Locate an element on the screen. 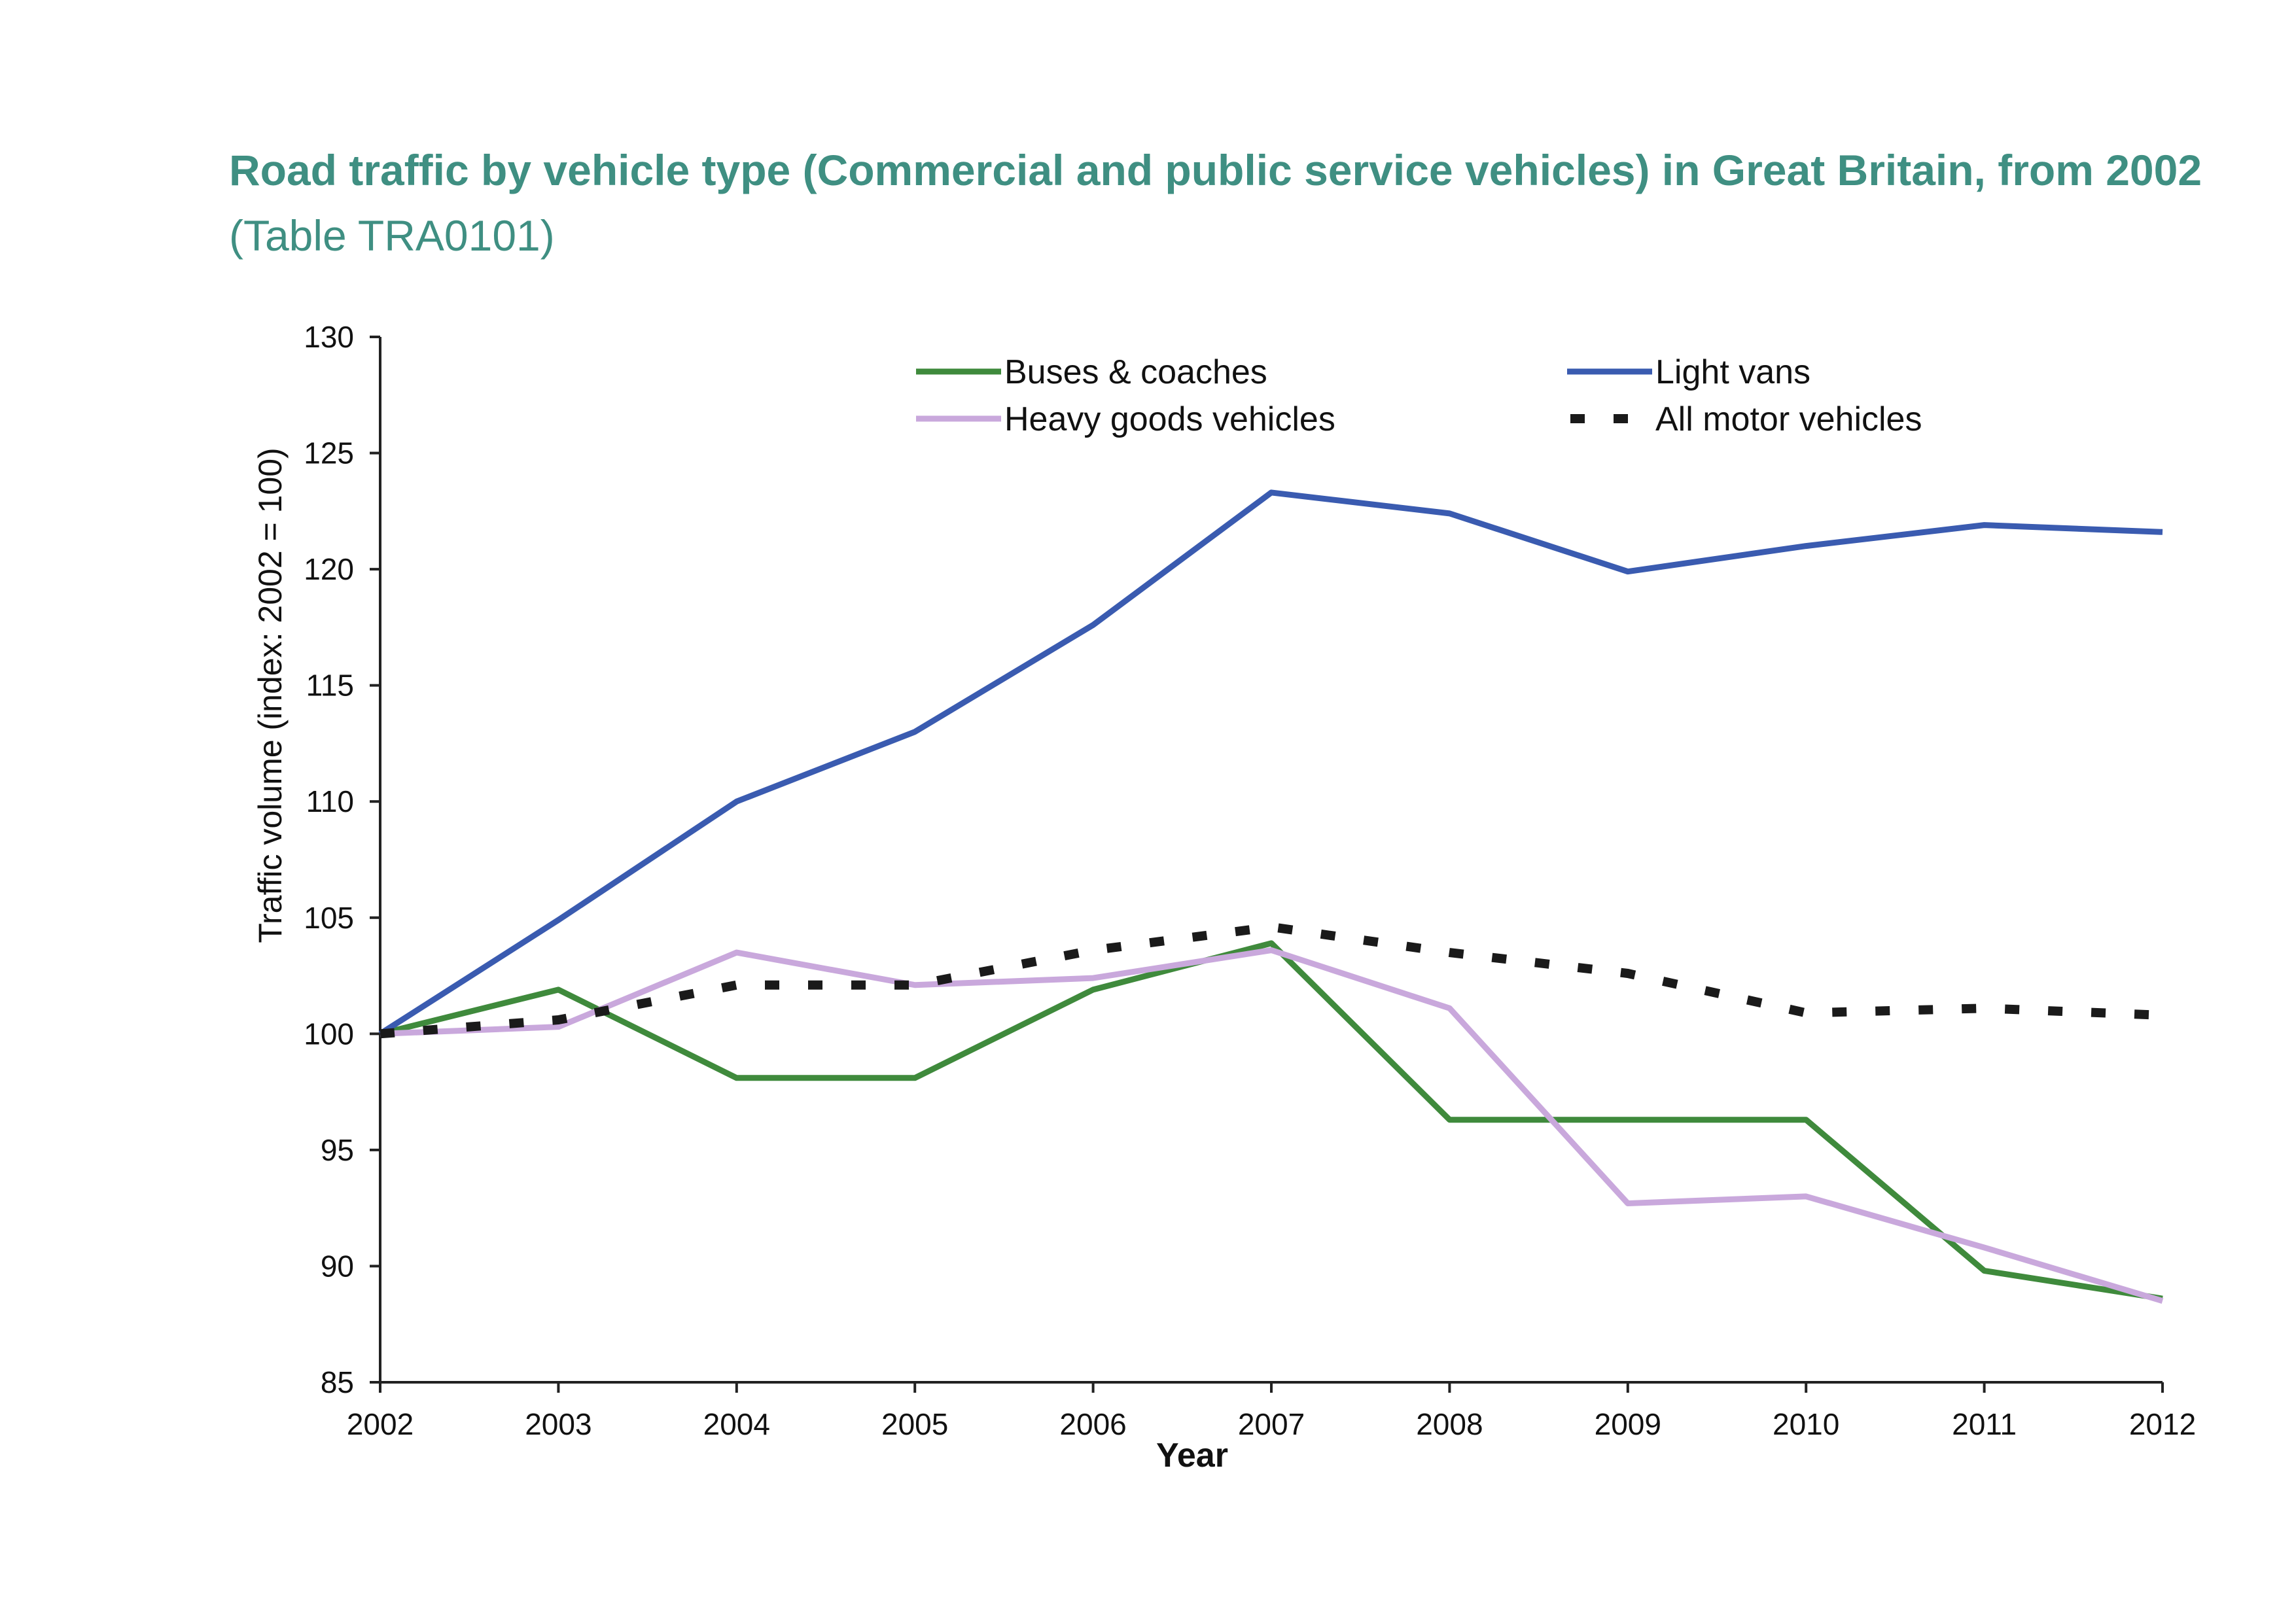  legend-label: All motor vehicles is located at coordinates (1789, 419).